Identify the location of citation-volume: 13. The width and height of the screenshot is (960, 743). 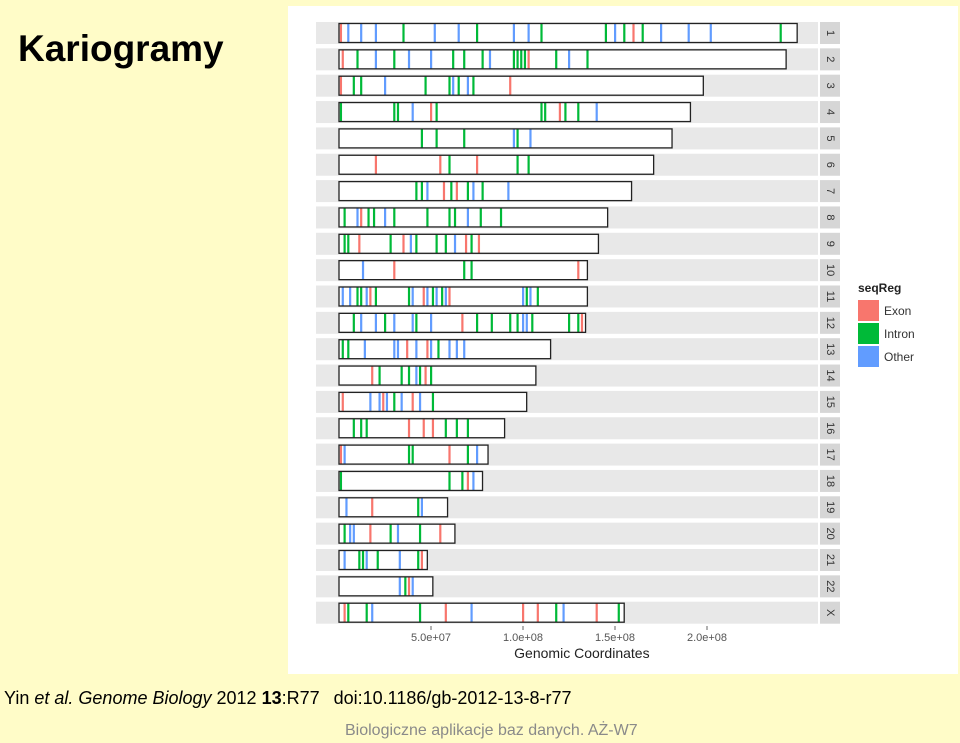
(271, 698).